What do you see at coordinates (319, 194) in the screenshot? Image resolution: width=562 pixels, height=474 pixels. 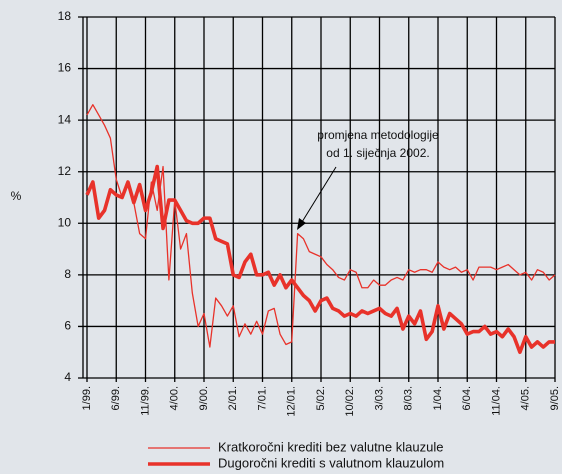 I see `annotation-arrow` at bounding box center [319, 194].